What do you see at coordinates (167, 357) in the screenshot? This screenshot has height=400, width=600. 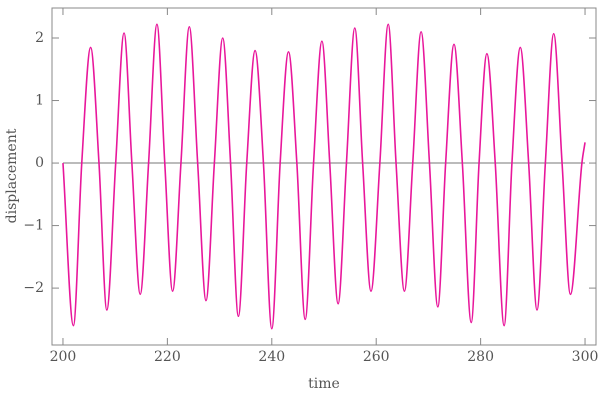 I see `x-tick-label: 220` at bounding box center [167, 357].